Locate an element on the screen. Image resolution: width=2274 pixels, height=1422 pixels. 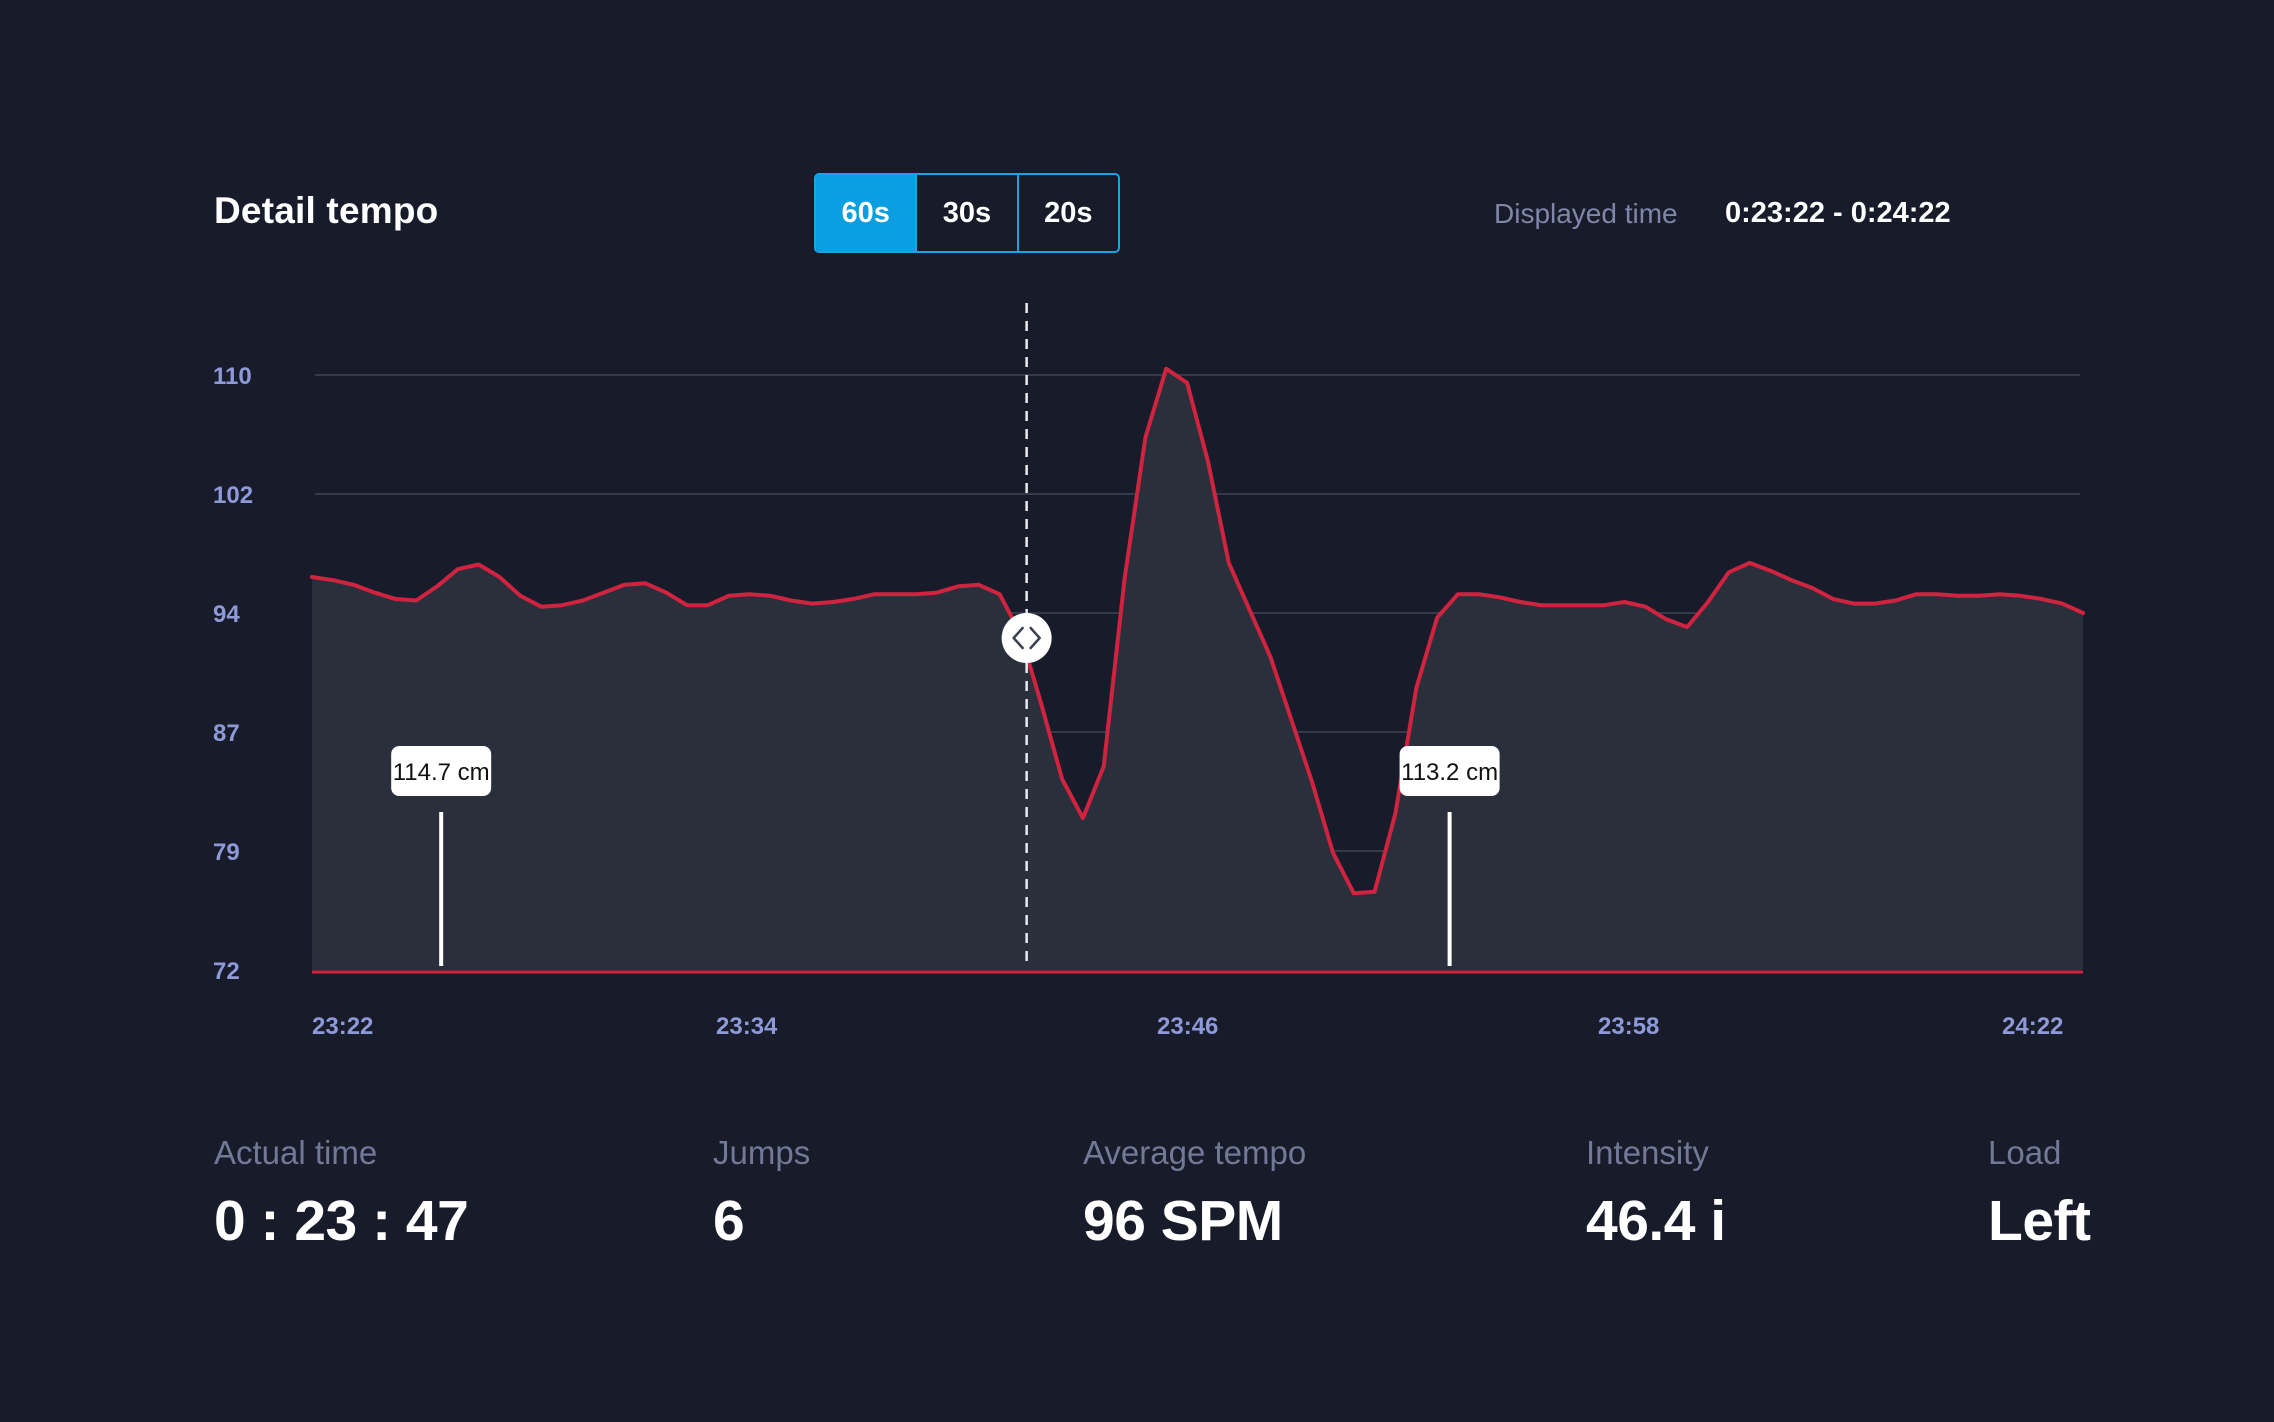
jump-annotation: 113.2 cm is located at coordinates (1449, 856).